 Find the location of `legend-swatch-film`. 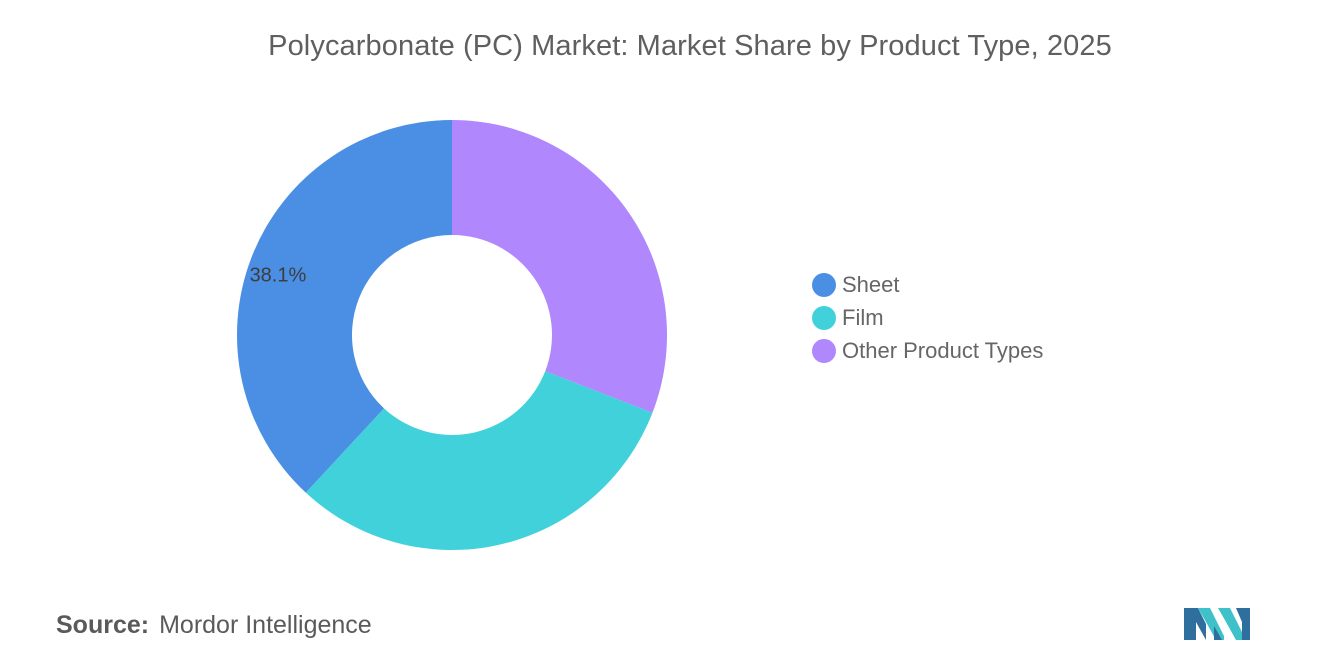

legend-swatch-film is located at coordinates (824, 317).